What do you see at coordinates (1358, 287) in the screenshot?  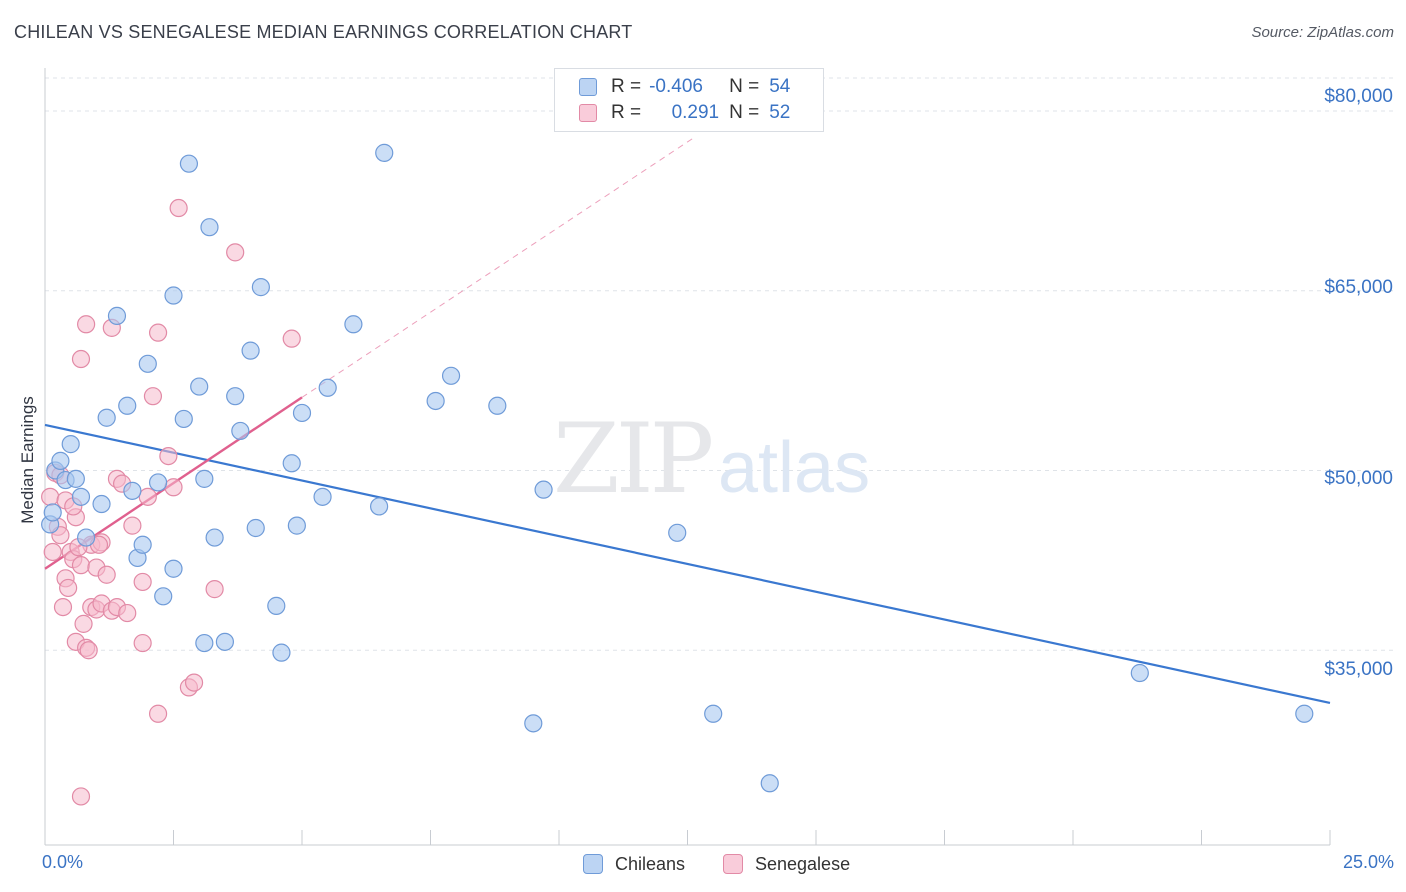 I see `y-tick-65000: $65,000` at bounding box center [1358, 287].